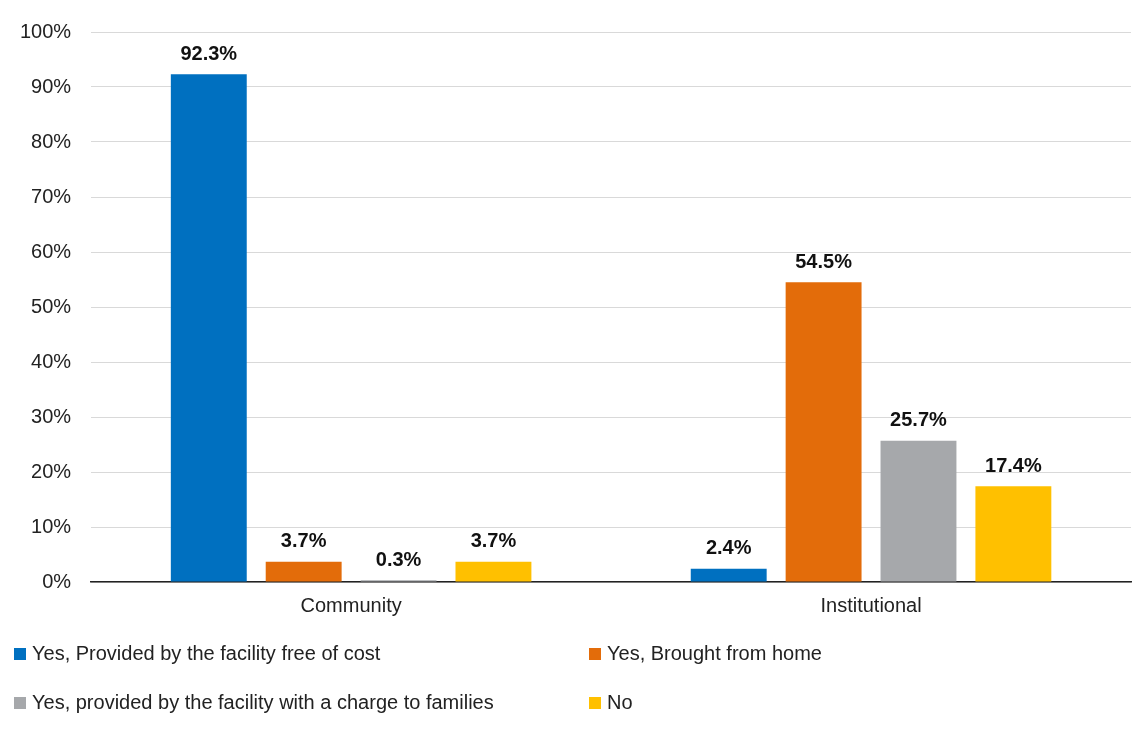 The image size is (1135, 733). What do you see at coordinates (398, 558) in the screenshot?
I see `data-label: 0.3%` at bounding box center [398, 558].